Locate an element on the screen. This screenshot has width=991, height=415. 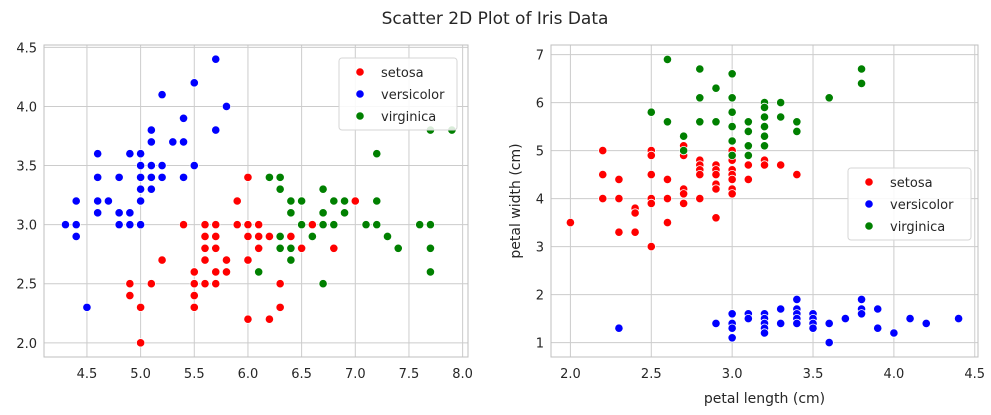
y-tick-label: 3 is located at coordinates (540, 248).